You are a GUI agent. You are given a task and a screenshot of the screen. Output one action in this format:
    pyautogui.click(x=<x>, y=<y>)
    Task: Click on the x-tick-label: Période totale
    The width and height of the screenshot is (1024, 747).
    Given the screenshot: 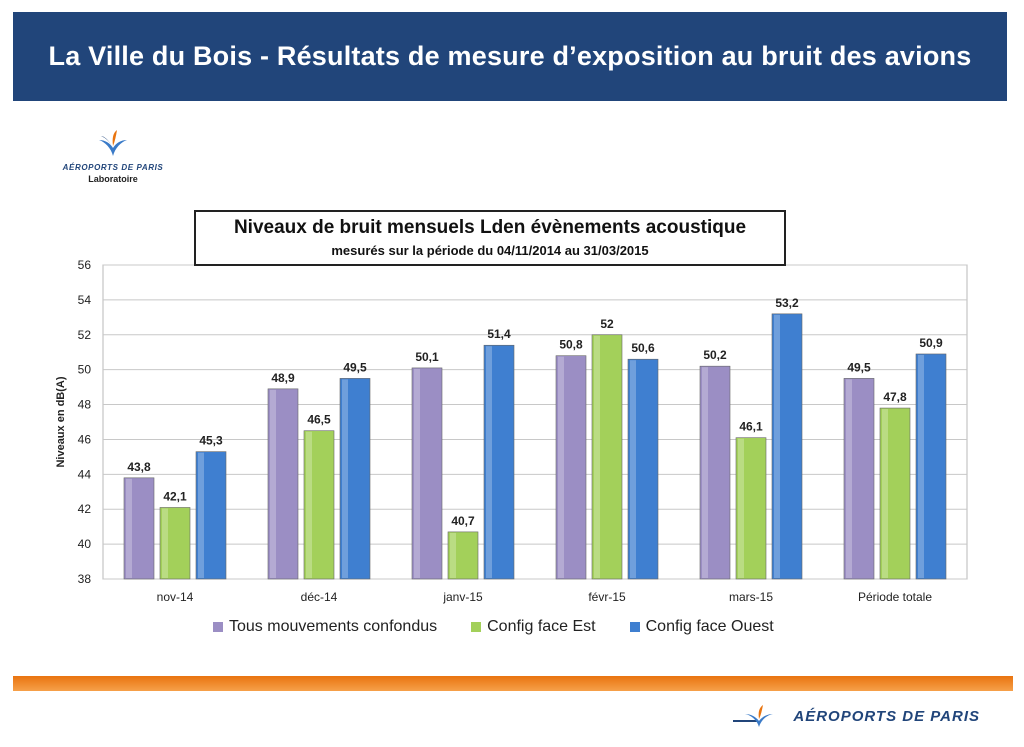 What is the action you would take?
    pyautogui.click(x=895, y=597)
    